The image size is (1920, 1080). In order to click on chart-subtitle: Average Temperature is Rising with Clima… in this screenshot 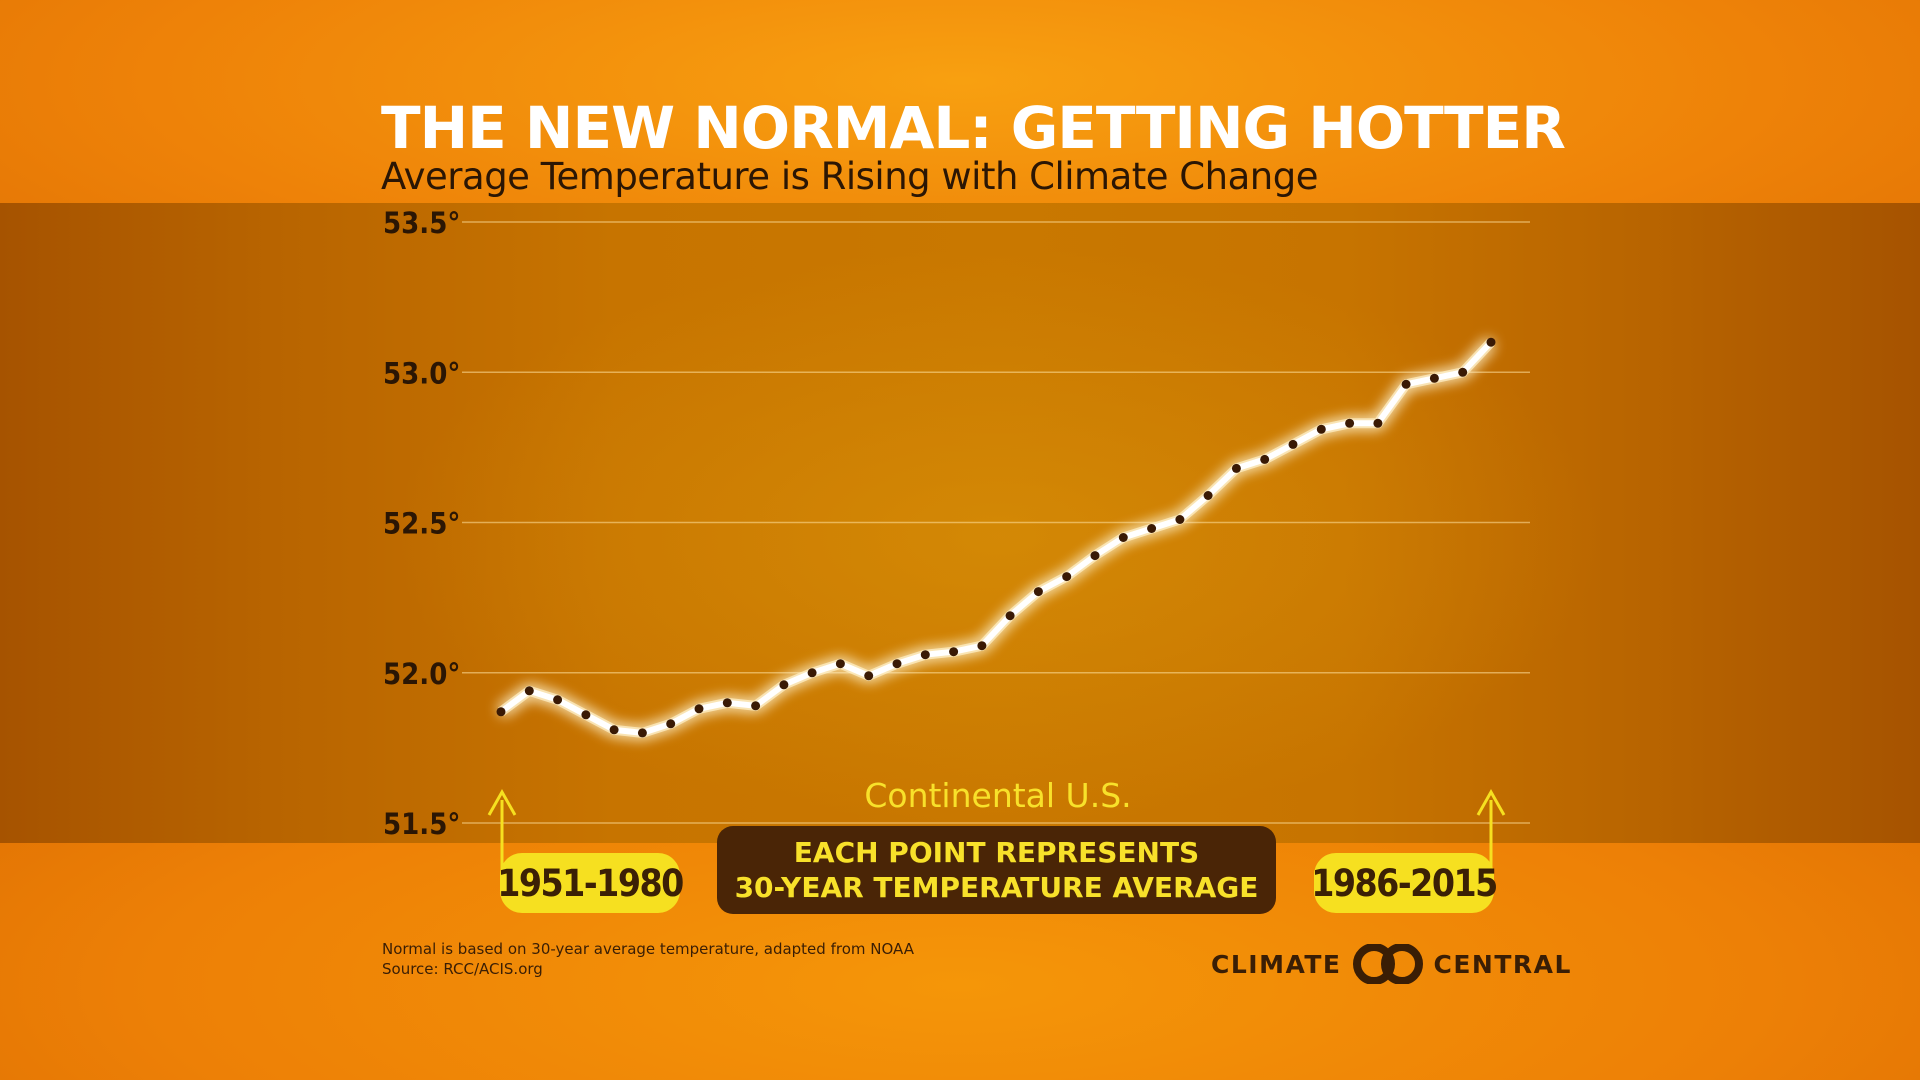, I will do `click(849, 176)`.